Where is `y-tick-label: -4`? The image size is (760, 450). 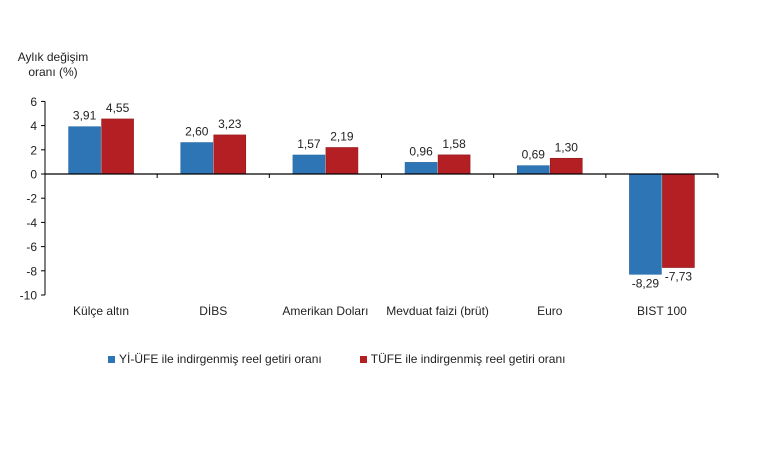
y-tick-label: -4 is located at coordinates (31, 223).